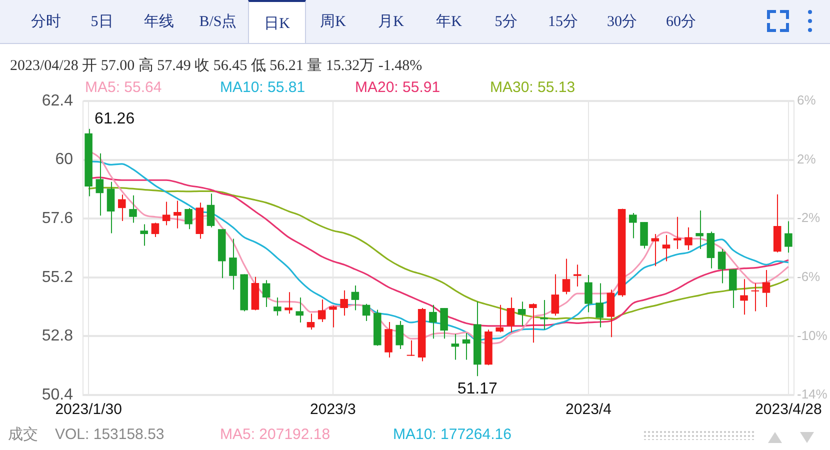  Describe the element at coordinates (58, 219) in the screenshot. I see `y-tick-label: 57.6` at that location.